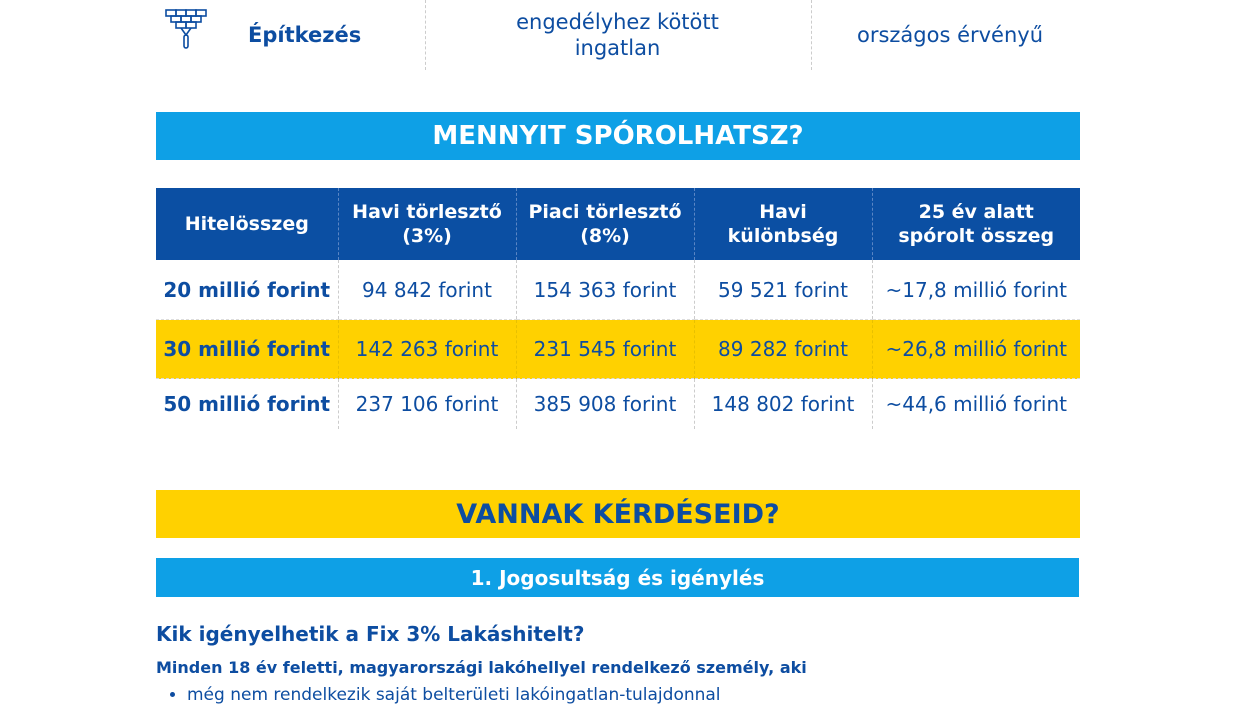 This screenshot has width=1236, height=710. I want to click on table-cell: ~17,8 millió forint, so click(975, 290).